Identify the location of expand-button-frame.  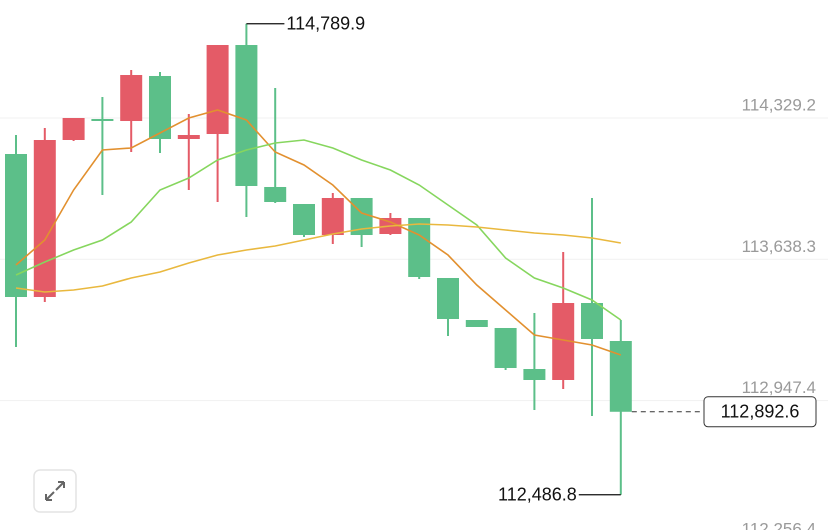
(55, 491).